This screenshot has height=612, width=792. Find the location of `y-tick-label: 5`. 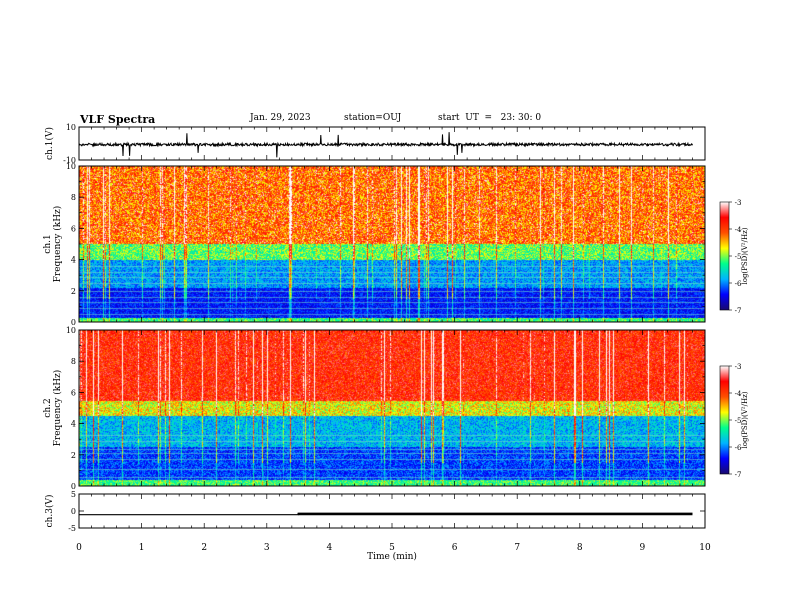

y-tick-label: 5 is located at coordinates (73, 494).